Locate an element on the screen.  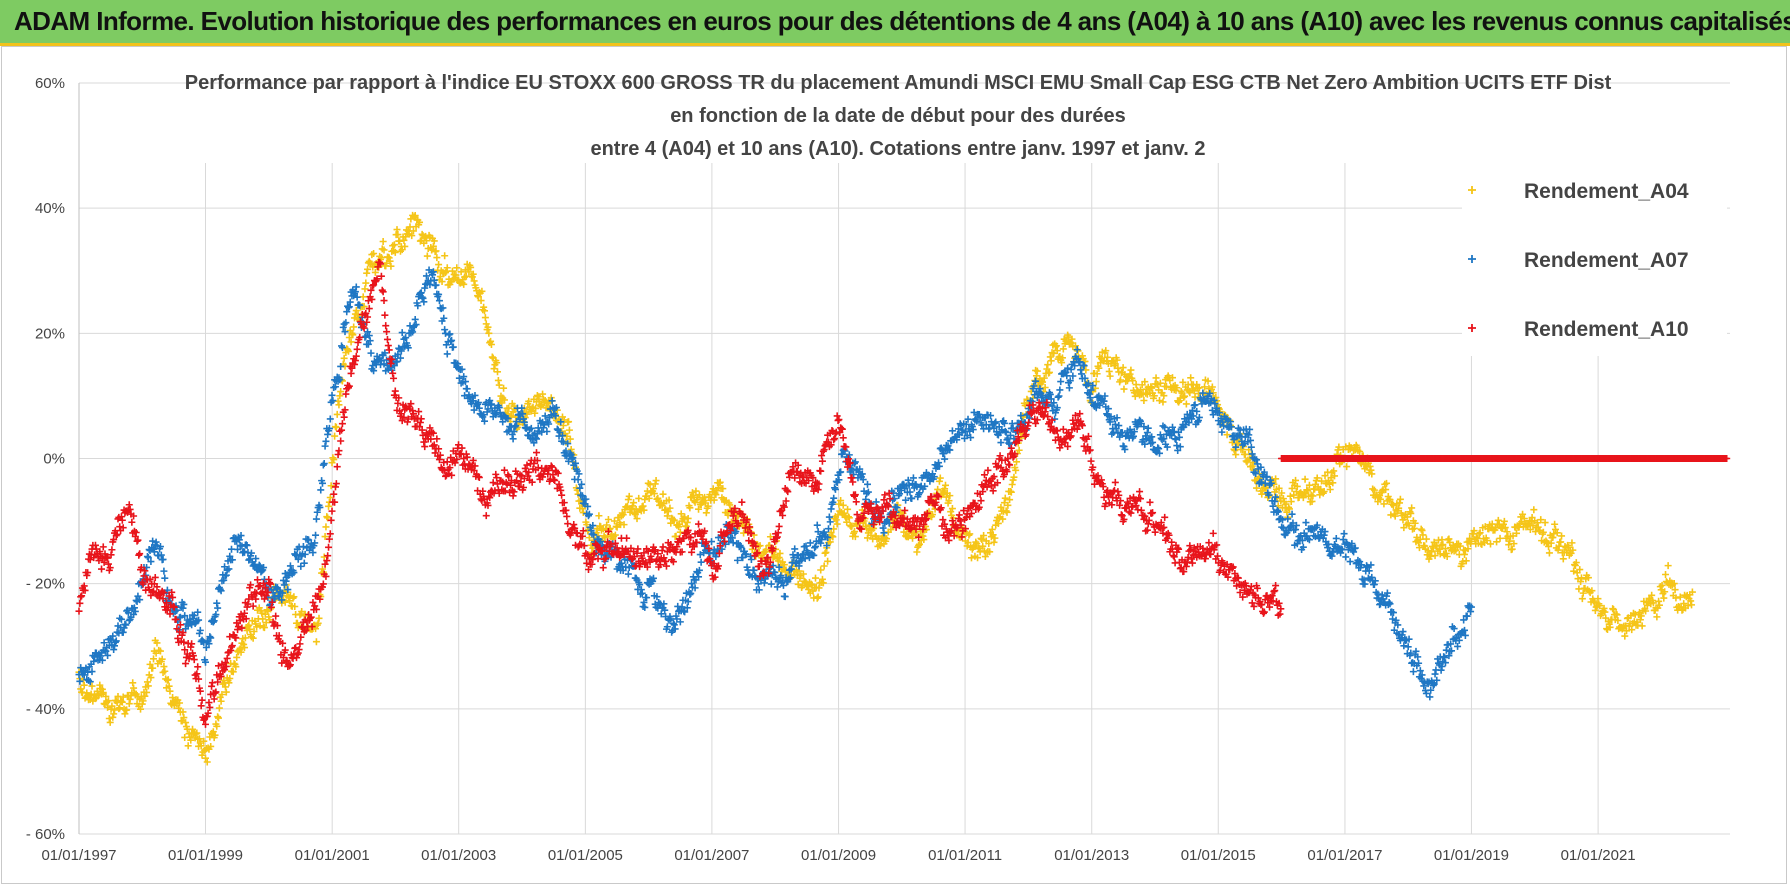
x-tick-label: 01/01/2005 is located at coordinates (585, 855).